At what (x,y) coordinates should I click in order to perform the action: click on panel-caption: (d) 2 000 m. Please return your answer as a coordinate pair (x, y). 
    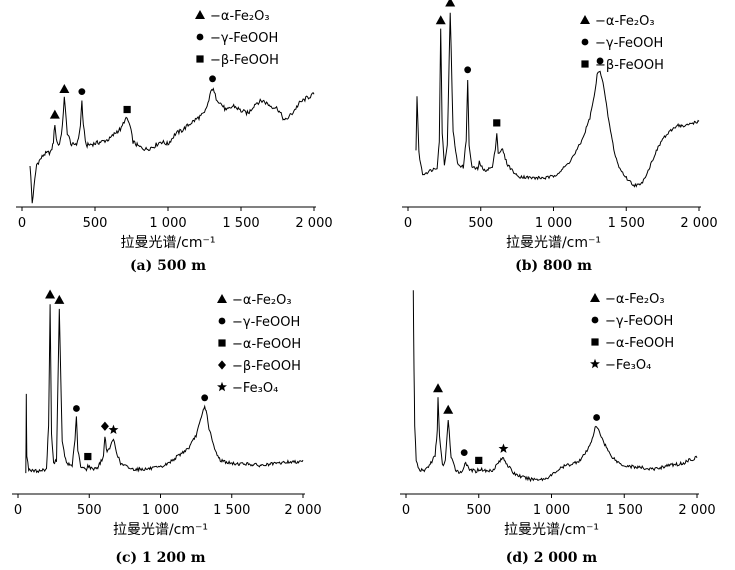
    Looking at the image, I should click on (552, 558).